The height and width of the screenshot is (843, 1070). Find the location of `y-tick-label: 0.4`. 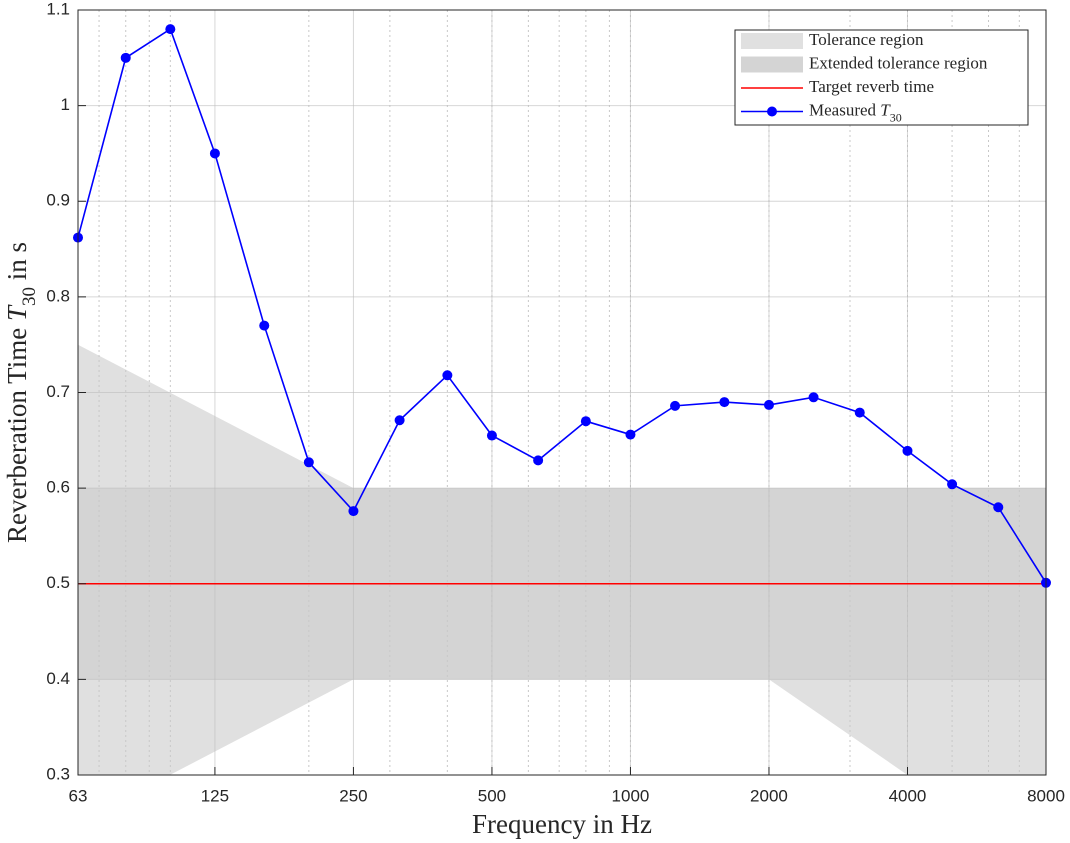

y-tick-label: 0.4 is located at coordinates (58, 678).